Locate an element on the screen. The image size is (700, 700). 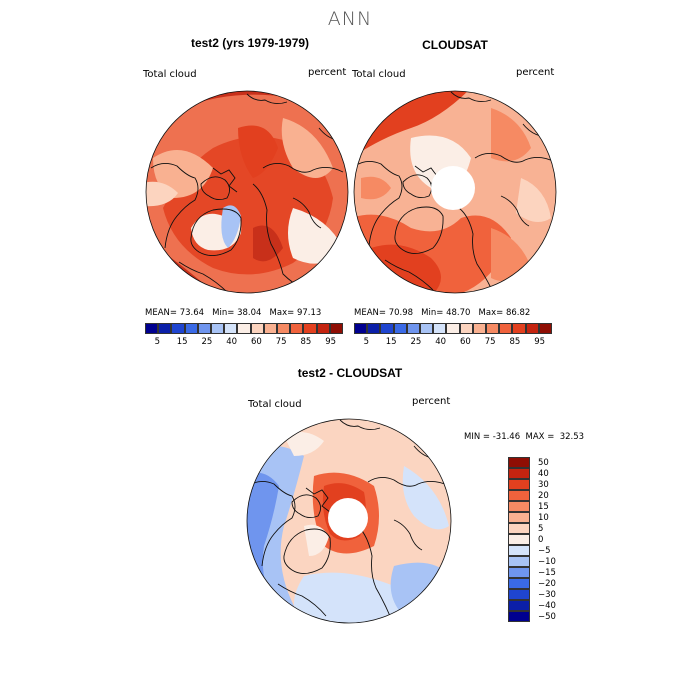
panel-title-obs: CLOUDSAT is located at coordinates (455, 45).